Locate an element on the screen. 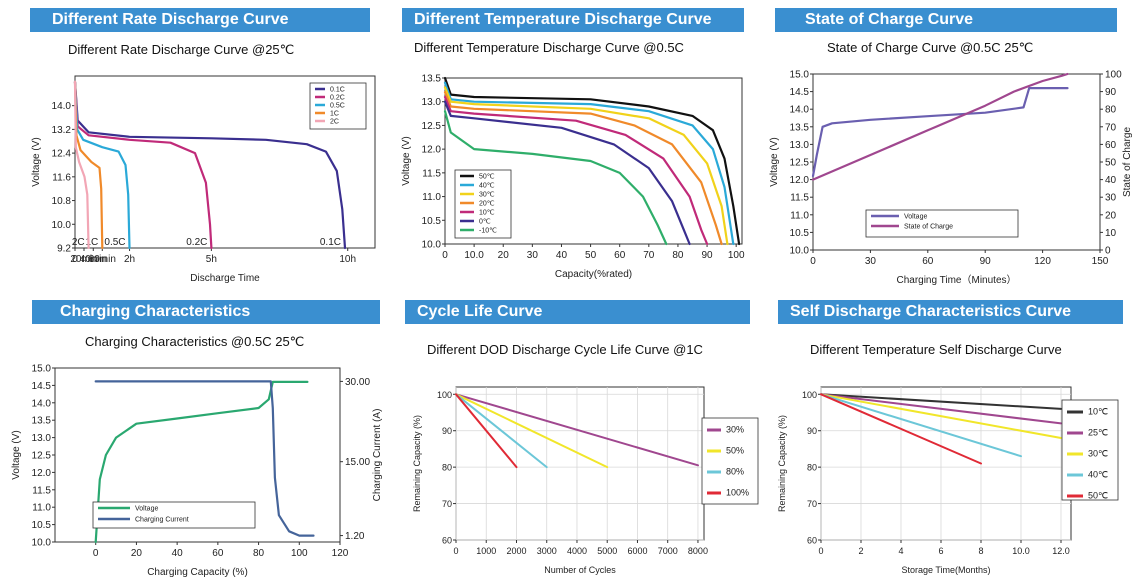 The height and width of the screenshot is (585, 1132). x-axis-label: Number of Cycles is located at coordinates (580, 570).